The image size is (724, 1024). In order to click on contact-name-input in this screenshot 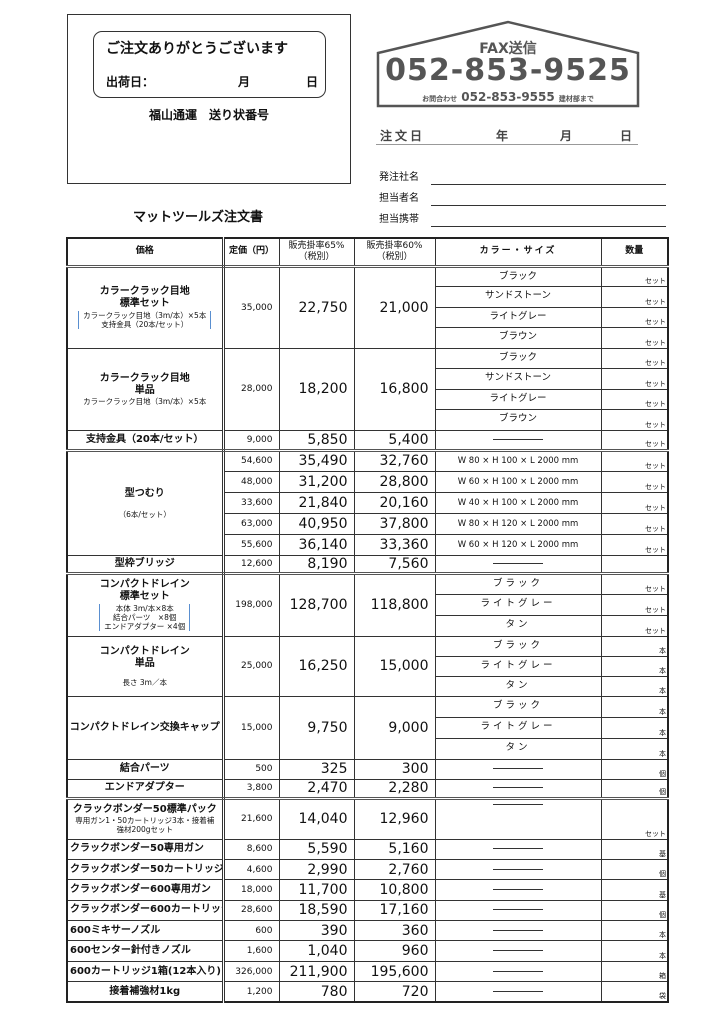, I will do `click(548, 205)`.